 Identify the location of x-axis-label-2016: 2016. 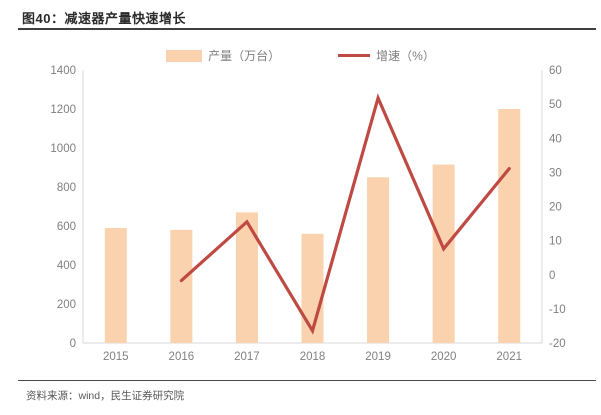
(182, 357).